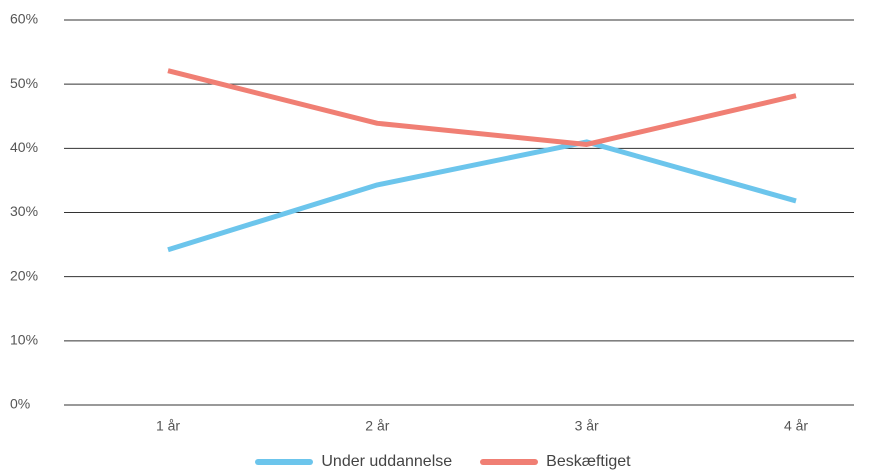 Image resolution: width=886 pixels, height=473 pixels. What do you see at coordinates (387, 461) in the screenshot?
I see `legend-label-under-uddannelse: Under uddannelse` at bounding box center [387, 461].